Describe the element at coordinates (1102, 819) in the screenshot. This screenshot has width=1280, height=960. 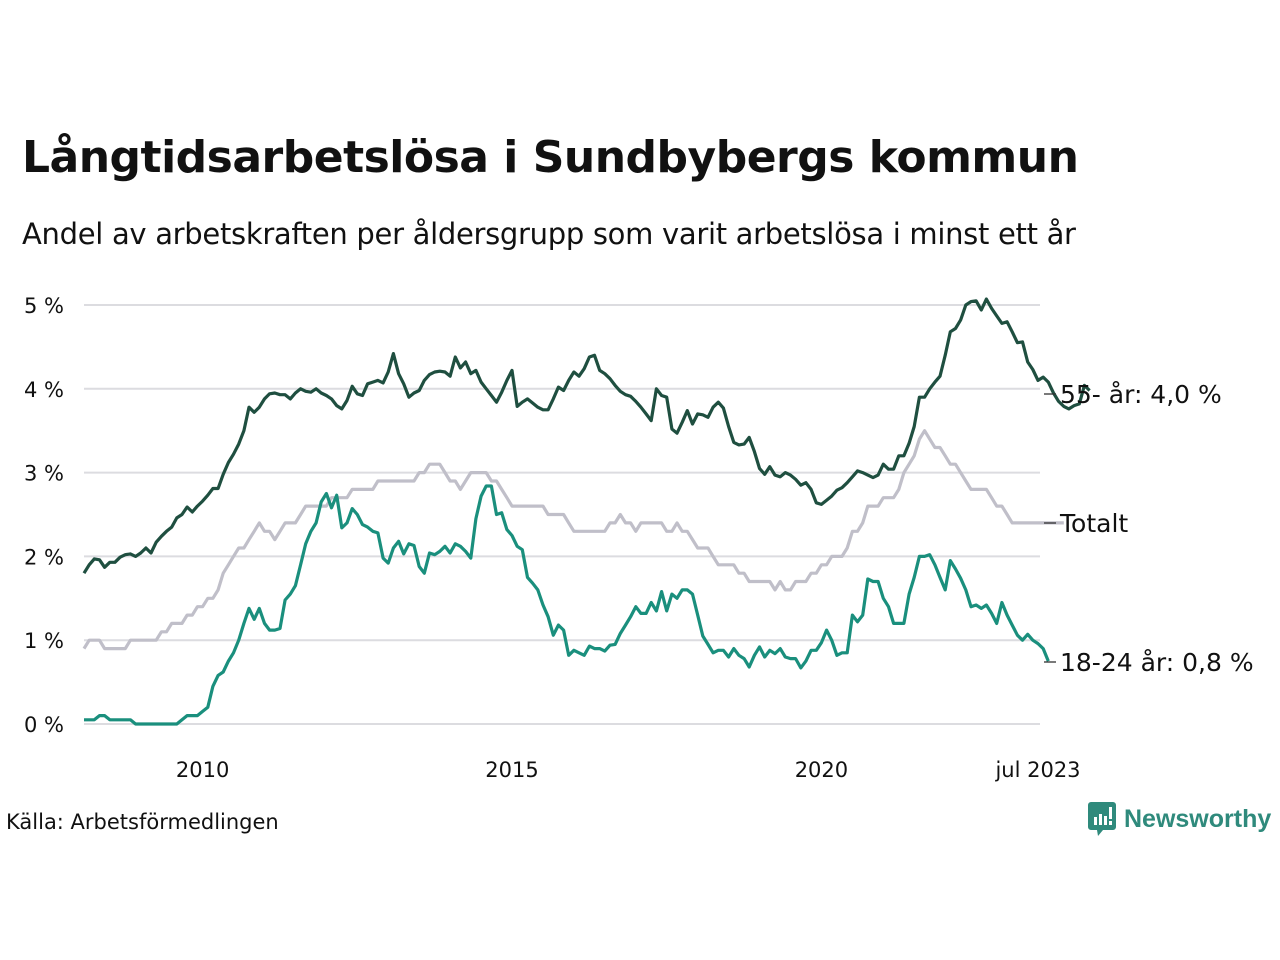
I see `bar-chart-speech-bubble-icon` at that location.